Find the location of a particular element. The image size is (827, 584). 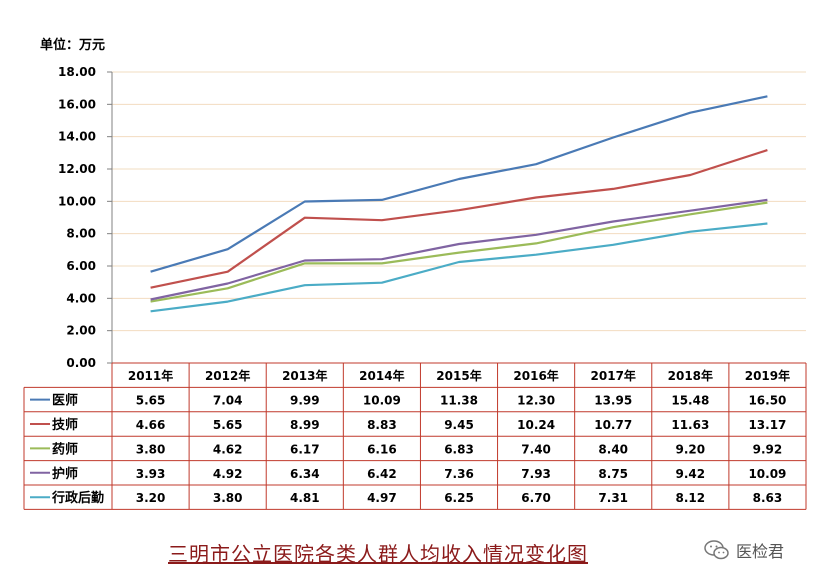

data-label: 9.45 is located at coordinates (459, 425).